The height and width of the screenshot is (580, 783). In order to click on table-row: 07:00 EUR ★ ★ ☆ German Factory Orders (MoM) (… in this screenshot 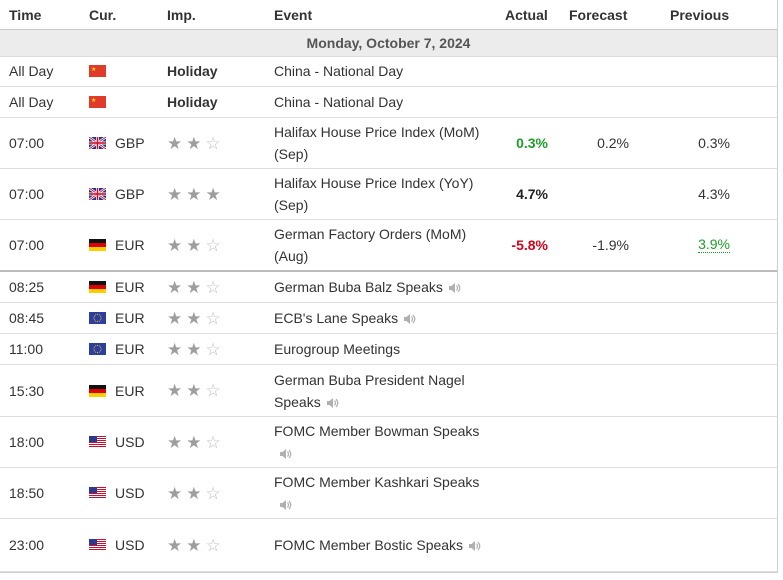, I will do `click(388, 246)`.